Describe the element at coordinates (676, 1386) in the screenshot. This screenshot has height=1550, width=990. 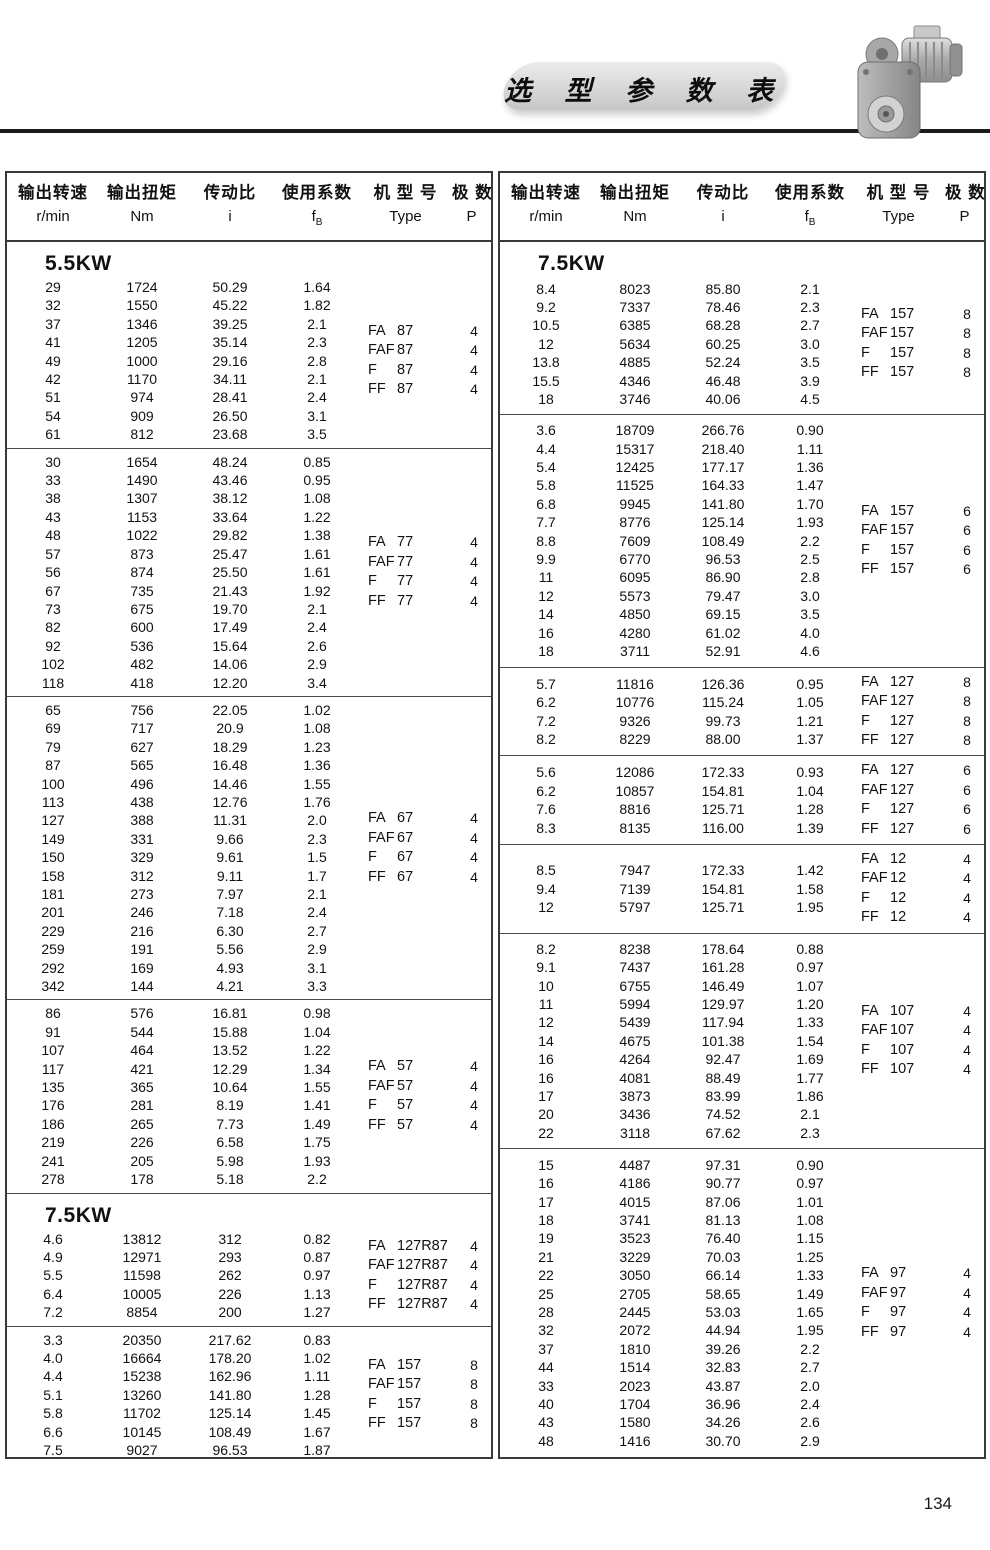
I see `table-row: 33 2023 43.87 2.0` at that location.